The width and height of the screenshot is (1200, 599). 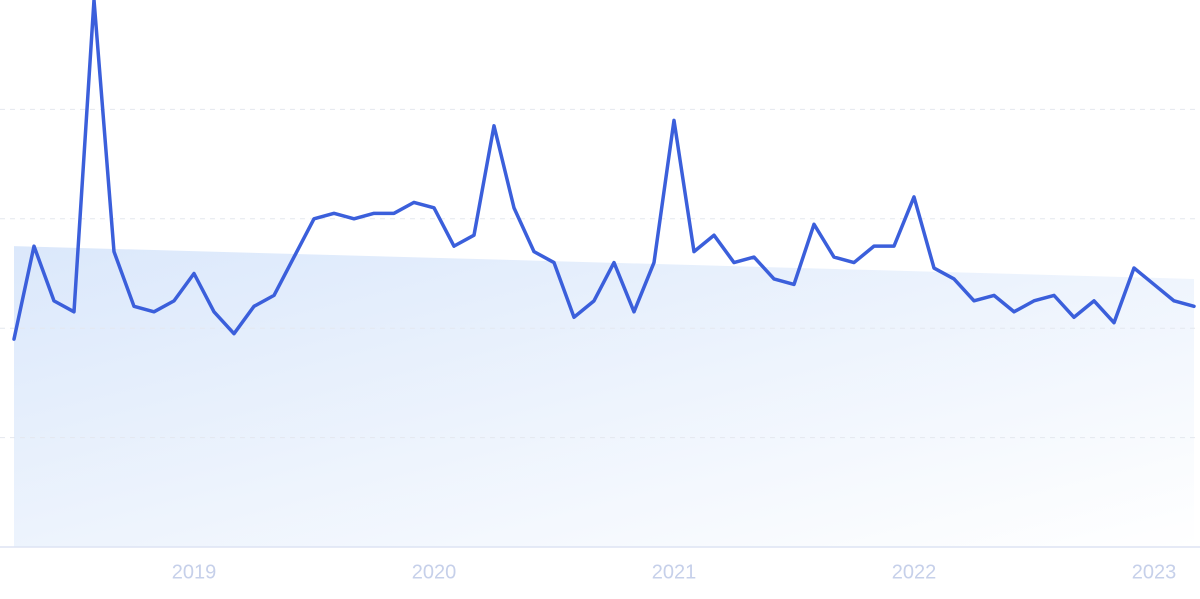 What do you see at coordinates (914, 572) in the screenshot?
I see `x-tick-label: 2022` at bounding box center [914, 572].